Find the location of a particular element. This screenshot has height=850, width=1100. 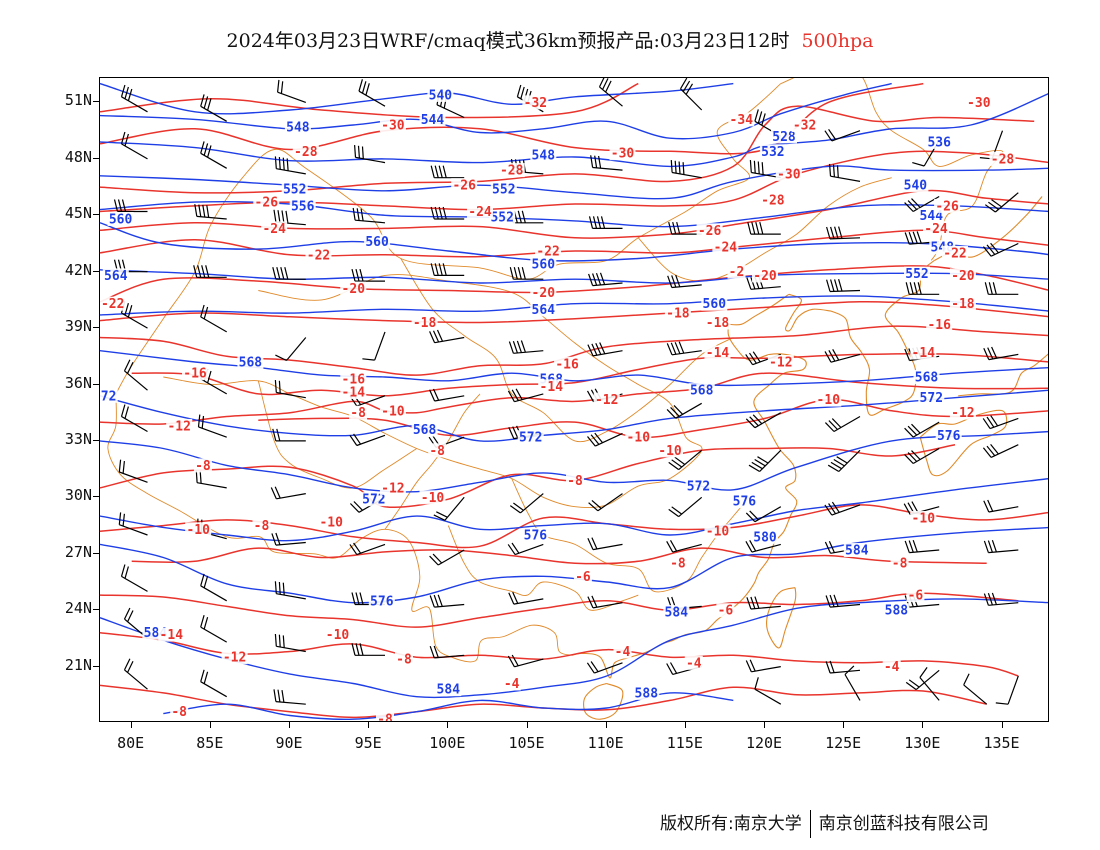

svg-text: -14 is located at coordinates (924, 353).